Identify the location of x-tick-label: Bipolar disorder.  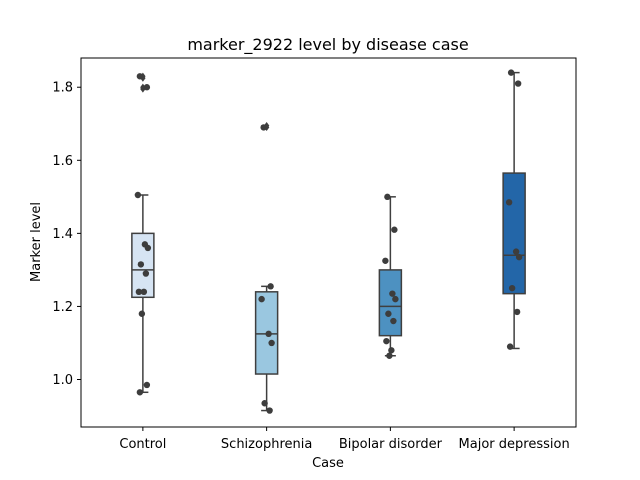
(391, 444).